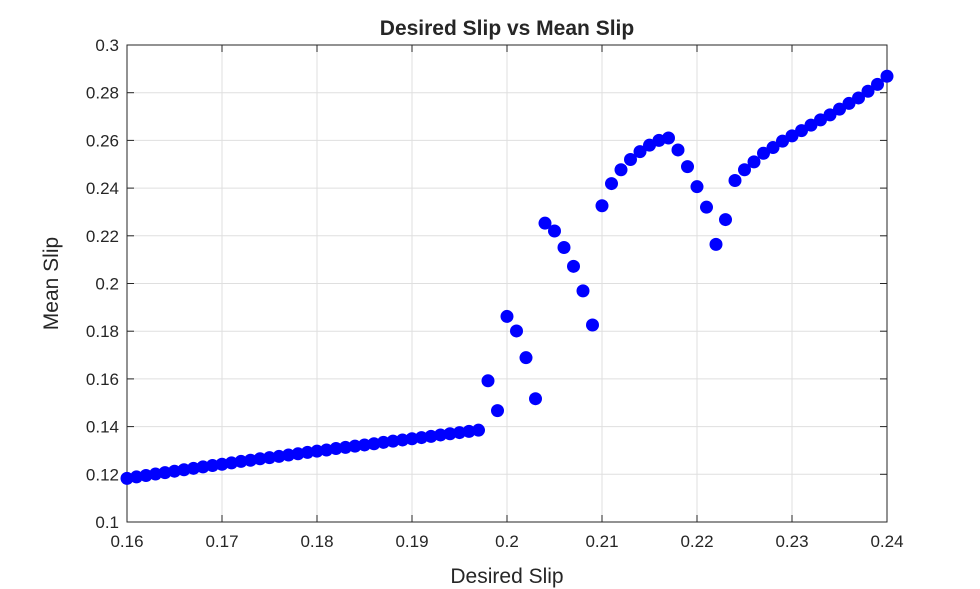 Image resolution: width=980 pixels, height=589 pixels. I want to click on x-tick-label: 0.18, so click(316, 541).